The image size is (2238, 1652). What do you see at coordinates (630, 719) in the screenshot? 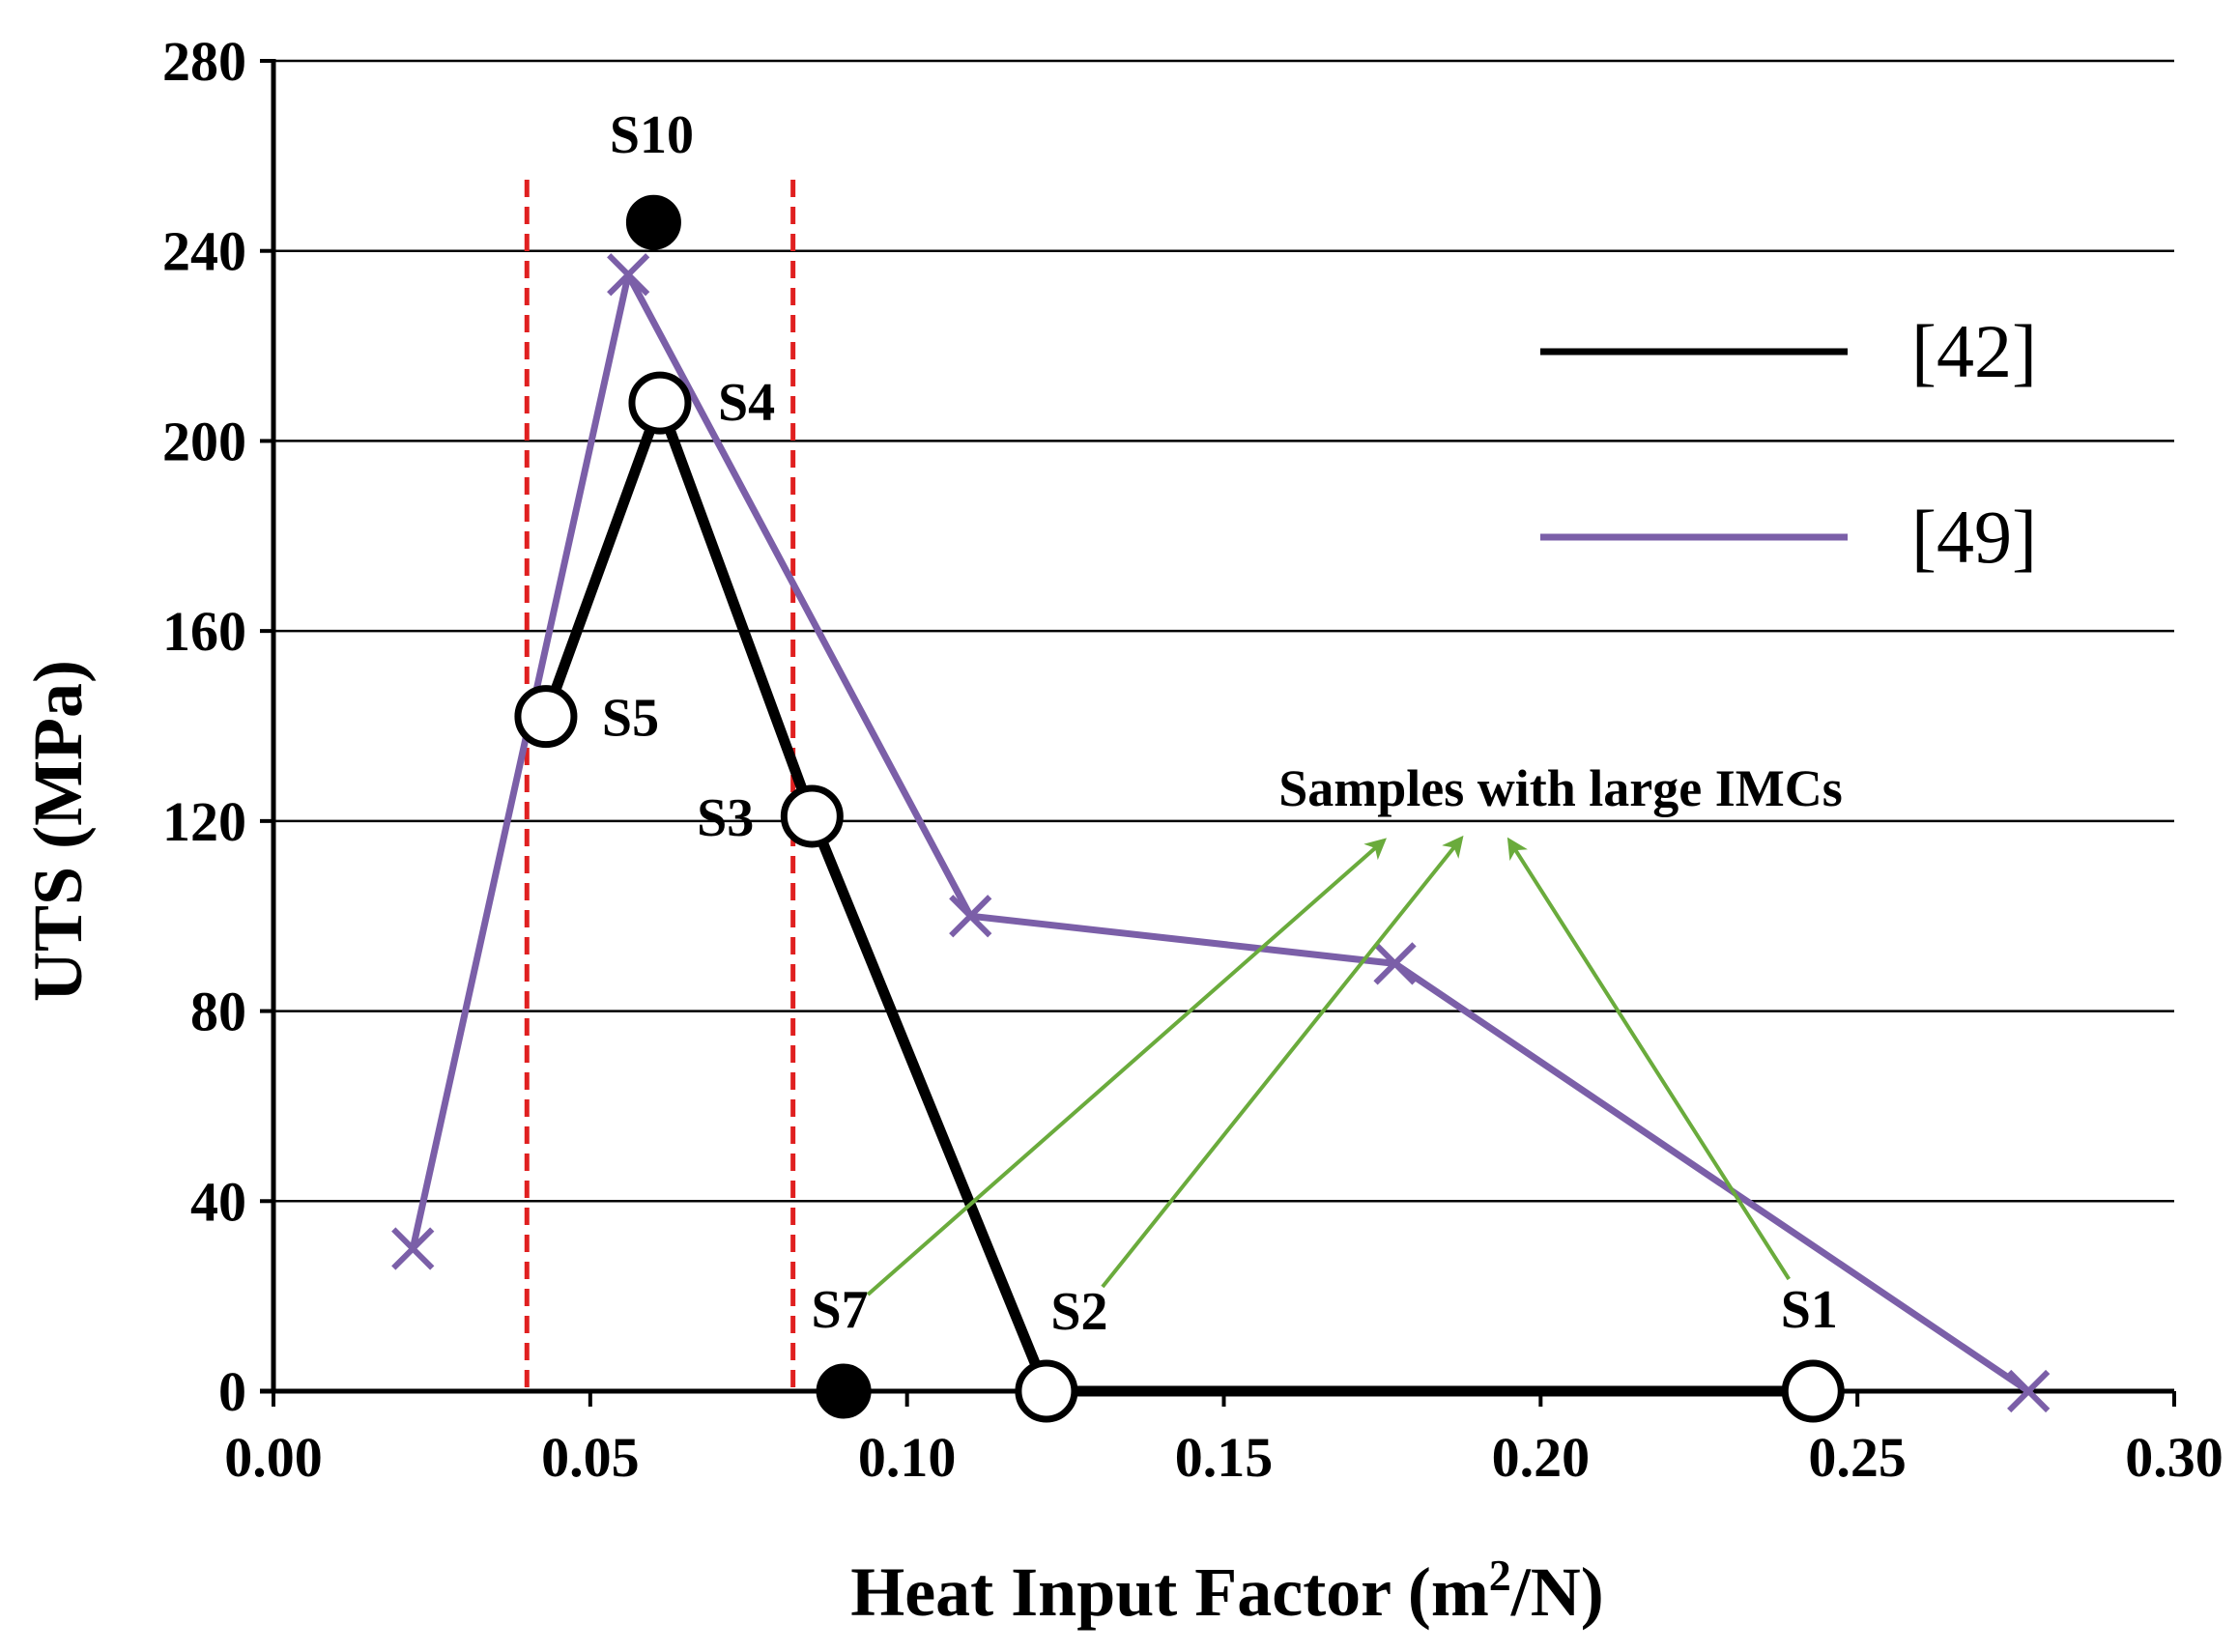
I see `point-label: S5` at bounding box center [630, 719].